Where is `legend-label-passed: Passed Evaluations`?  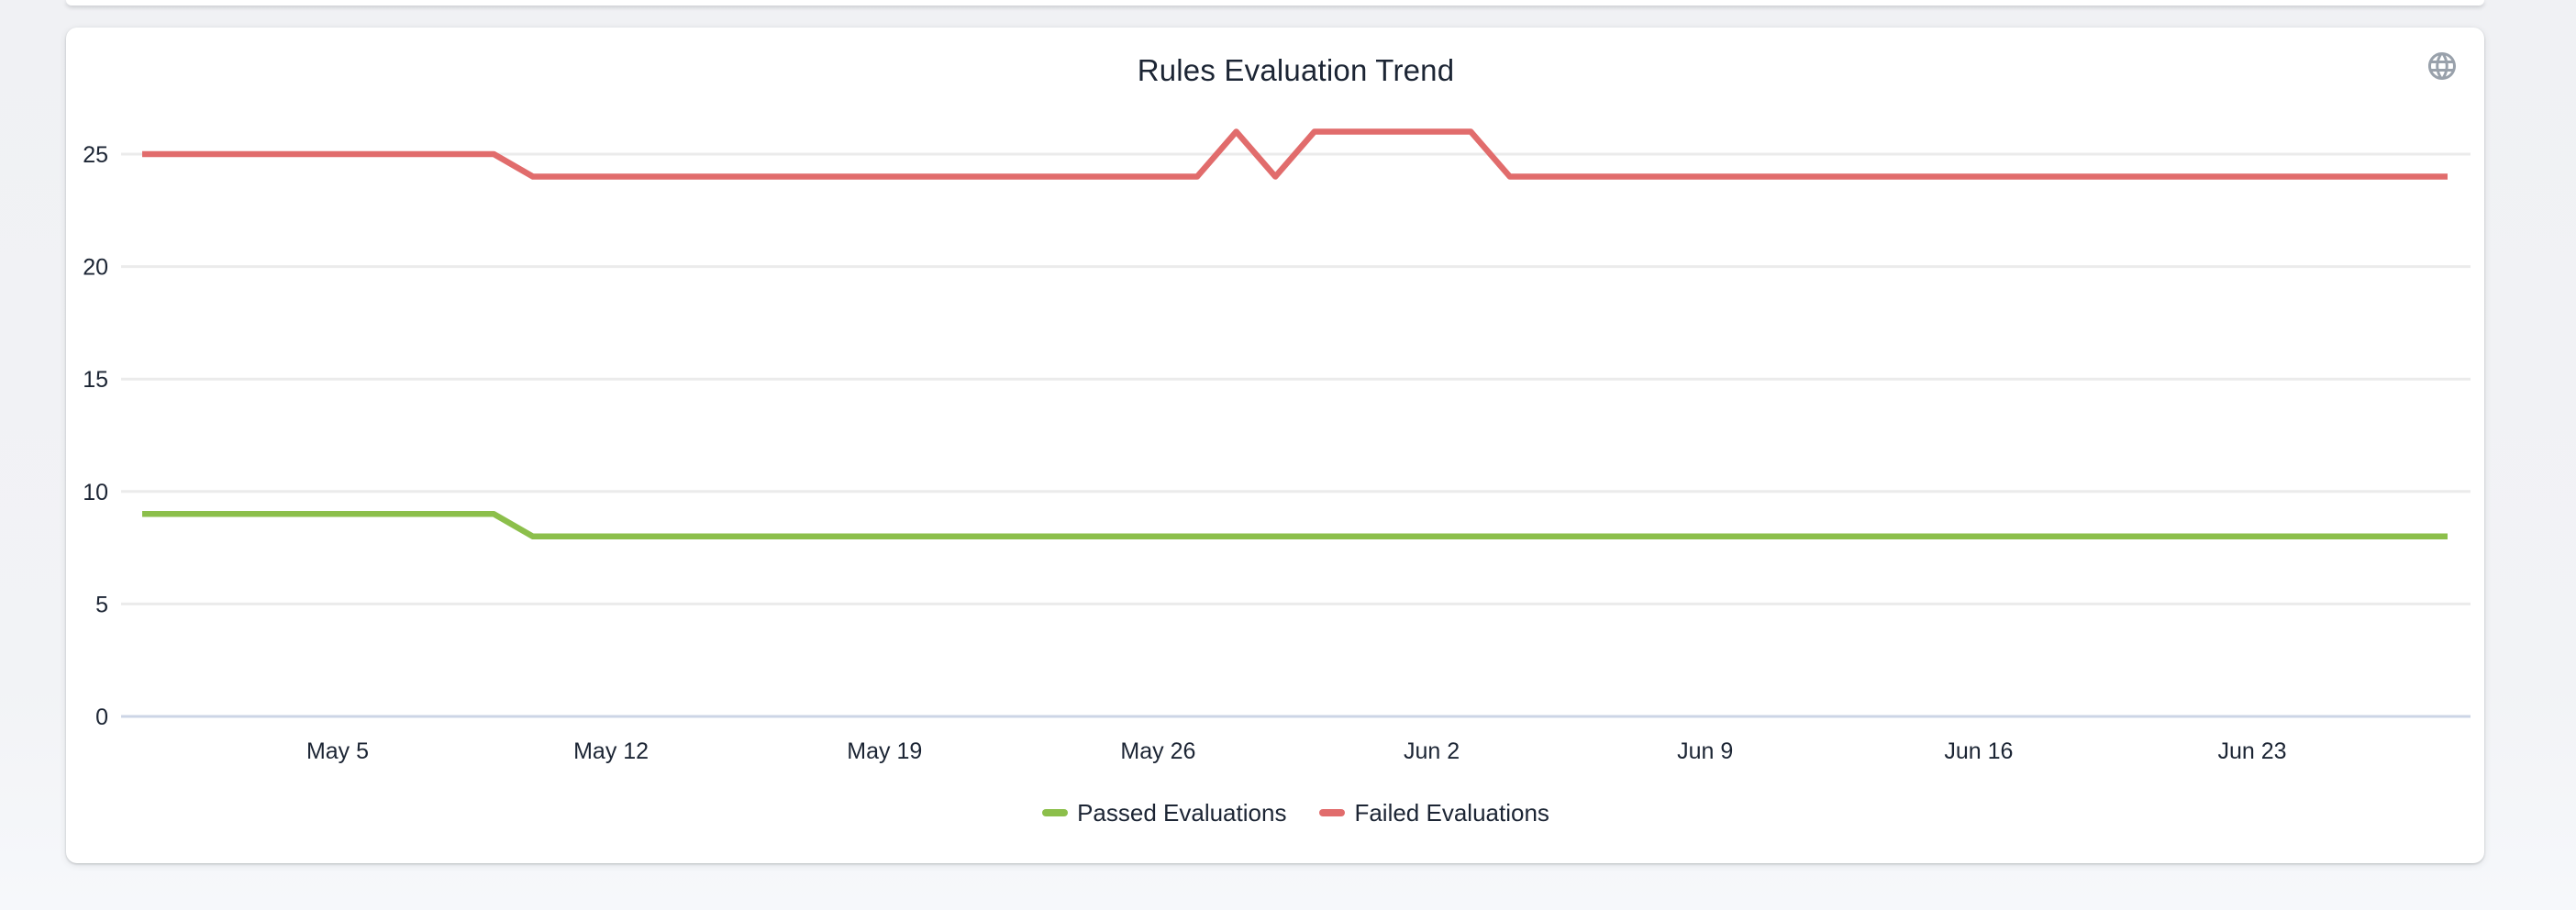 legend-label-passed: Passed Evaluations is located at coordinates (1182, 812).